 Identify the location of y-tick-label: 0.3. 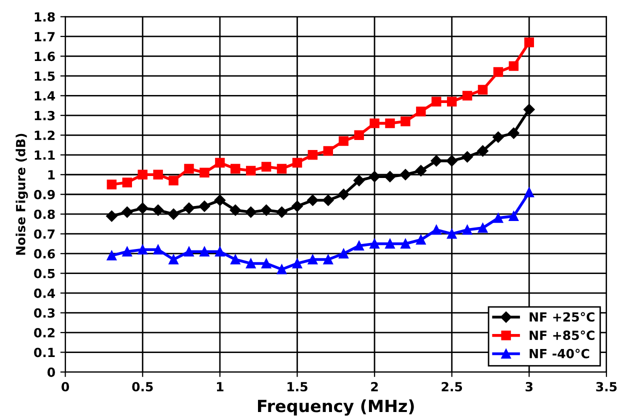
(44, 313).